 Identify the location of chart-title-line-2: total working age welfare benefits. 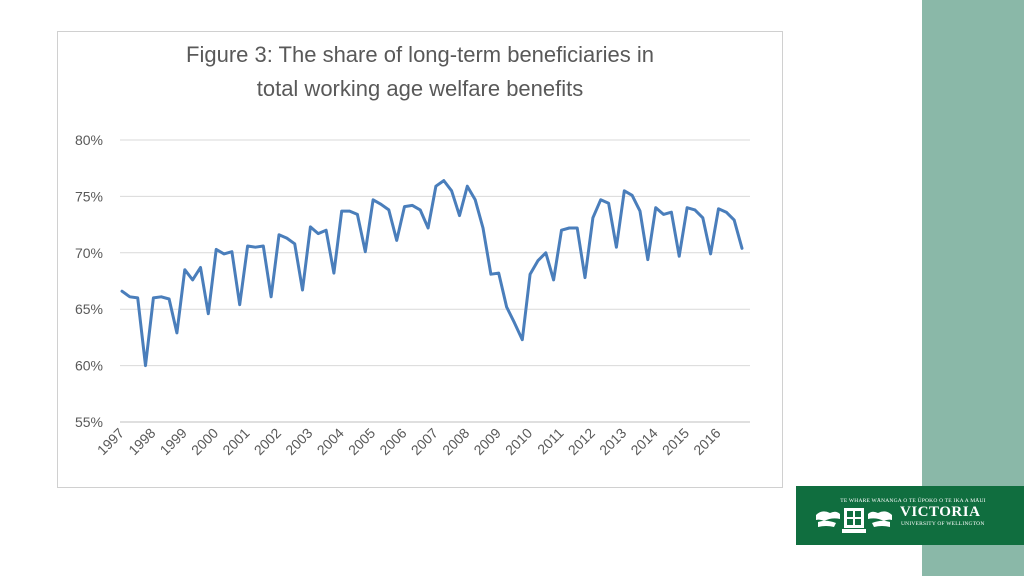
(420, 88).